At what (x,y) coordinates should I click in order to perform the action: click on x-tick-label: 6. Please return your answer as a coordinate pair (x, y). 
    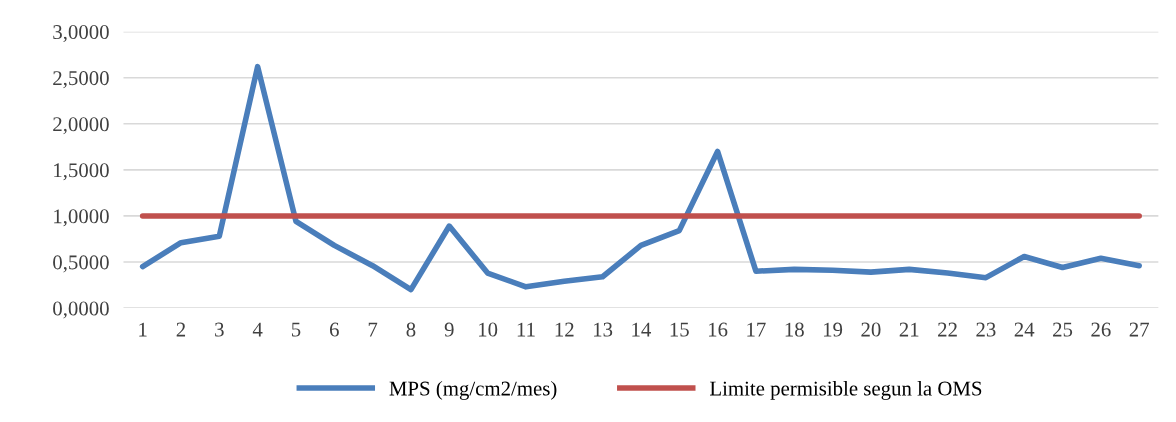
    Looking at the image, I should click on (334, 329).